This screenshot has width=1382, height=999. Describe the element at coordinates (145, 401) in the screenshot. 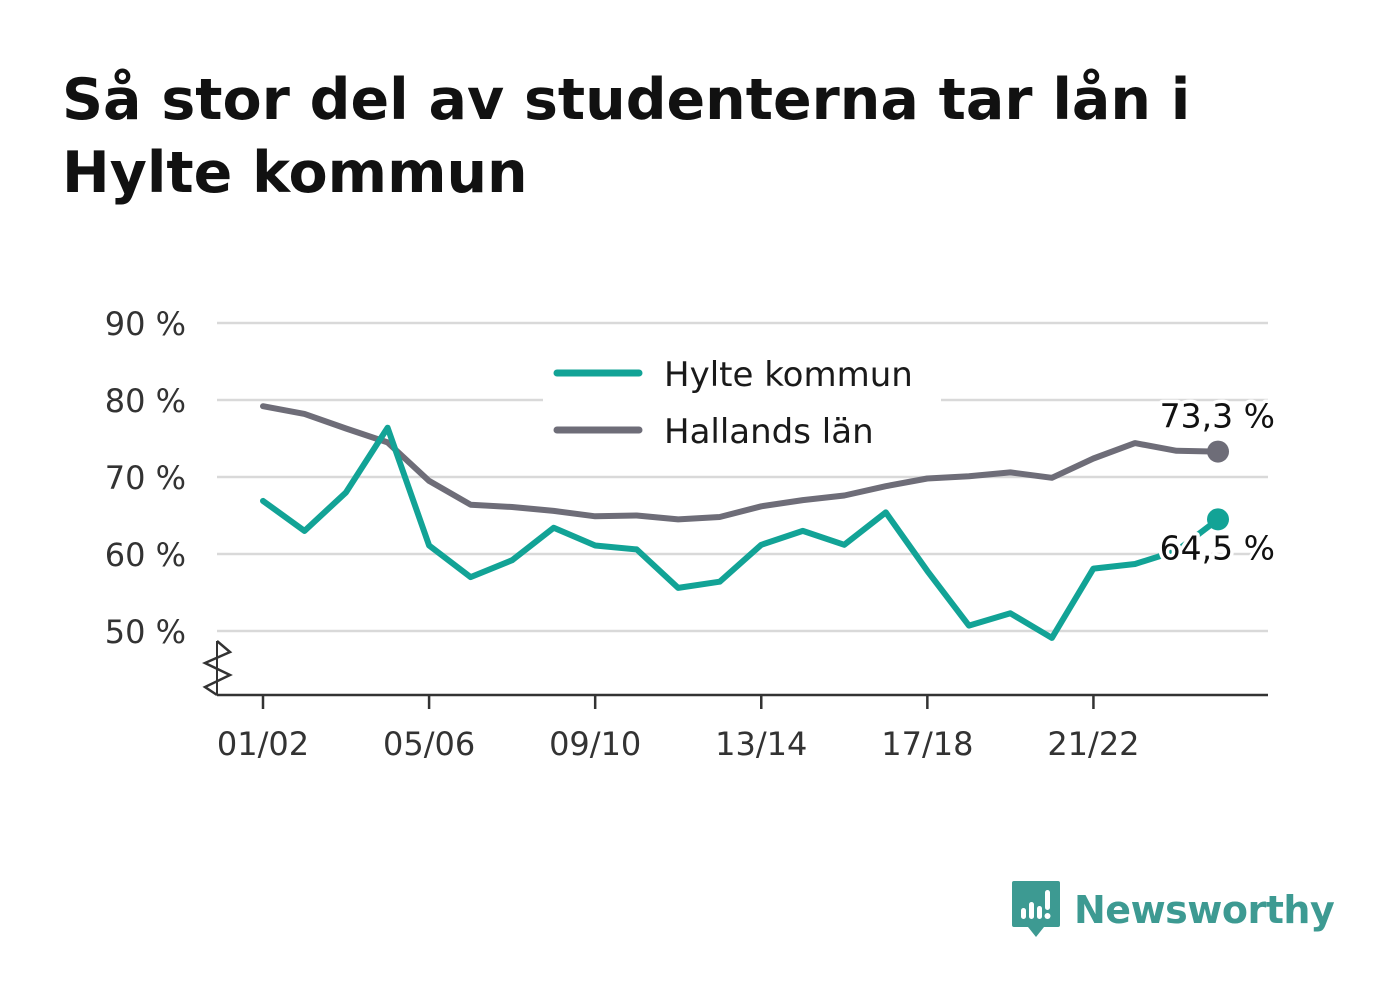

I see `y-tick-label: 80 %` at that location.